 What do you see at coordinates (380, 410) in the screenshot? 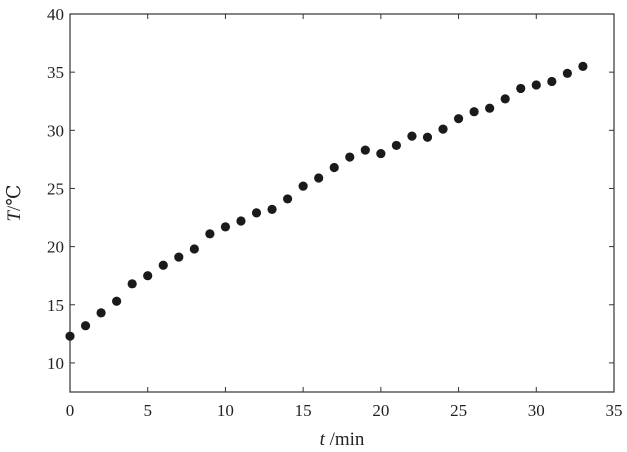
I see `x-tick-label: 20` at bounding box center [380, 410].